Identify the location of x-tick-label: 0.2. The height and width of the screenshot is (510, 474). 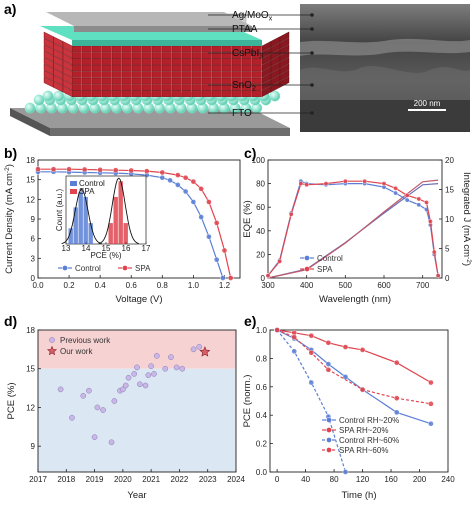
(70, 285).